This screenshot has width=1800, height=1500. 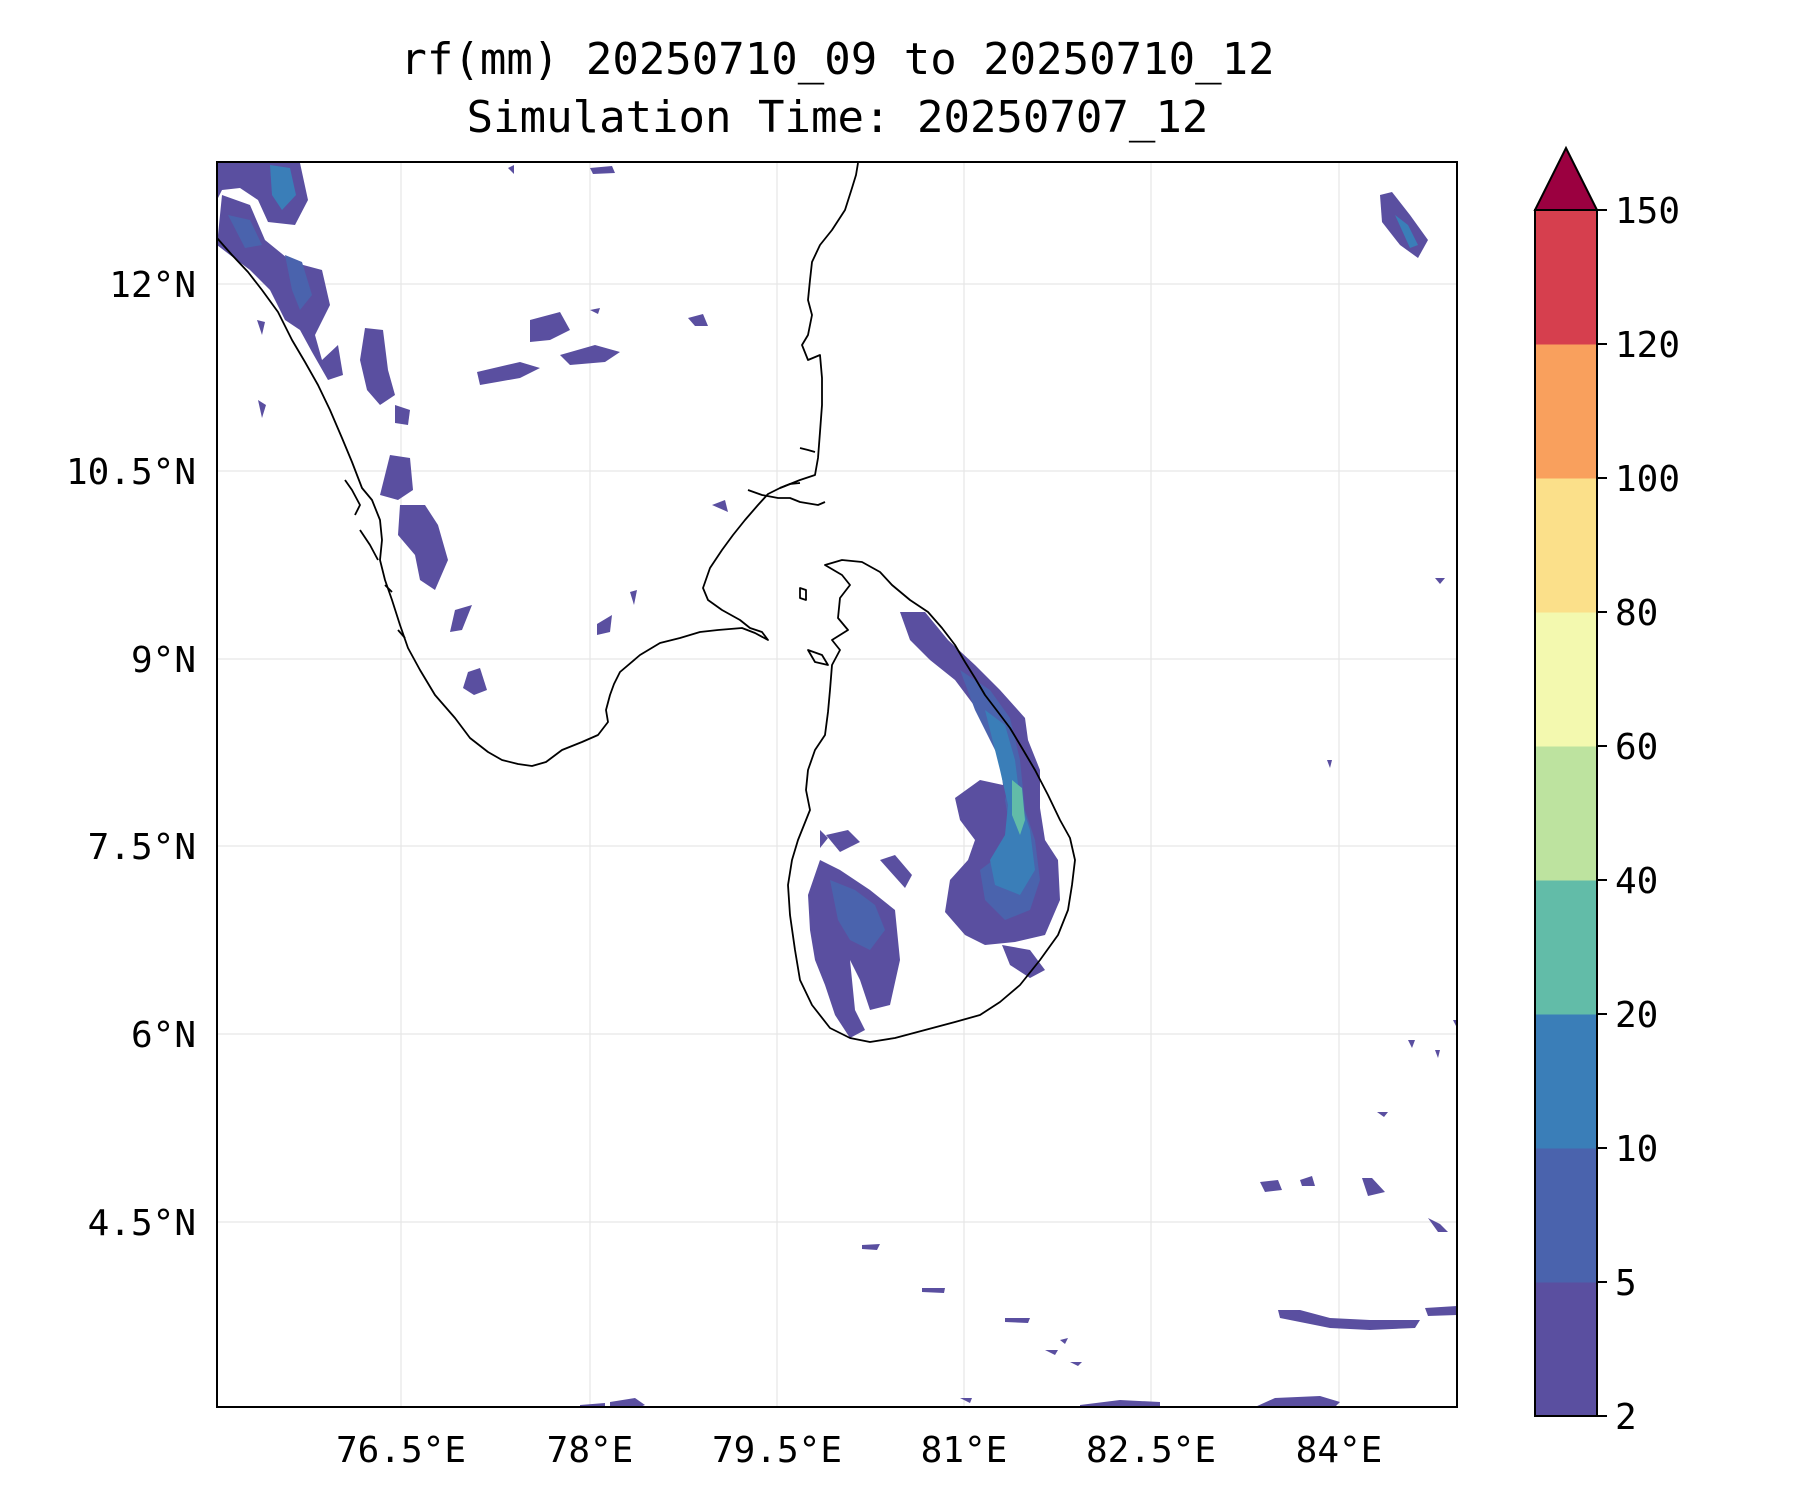 I want to click on colorbar-tick-label: 10, so click(x=1636, y=1149).